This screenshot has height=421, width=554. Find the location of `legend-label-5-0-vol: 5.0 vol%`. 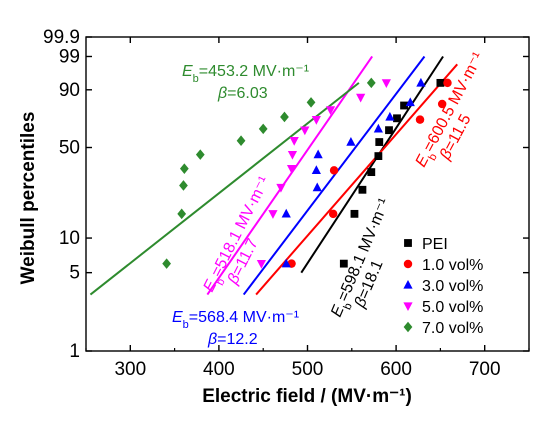

legend-label-5-0-vol: 5.0 vol% is located at coordinates (452, 307).